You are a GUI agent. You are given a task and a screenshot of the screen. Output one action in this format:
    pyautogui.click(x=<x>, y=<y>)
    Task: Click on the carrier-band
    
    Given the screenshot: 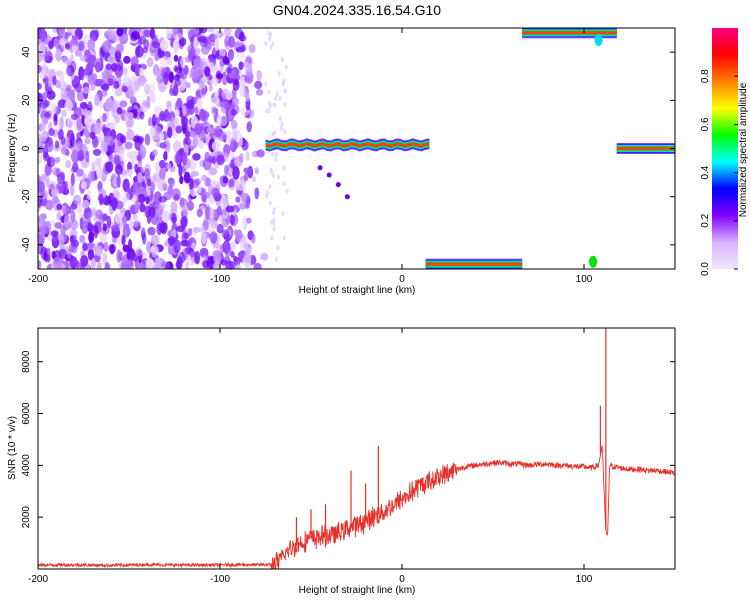 What is the action you would take?
    pyautogui.click(x=645, y=148)
    